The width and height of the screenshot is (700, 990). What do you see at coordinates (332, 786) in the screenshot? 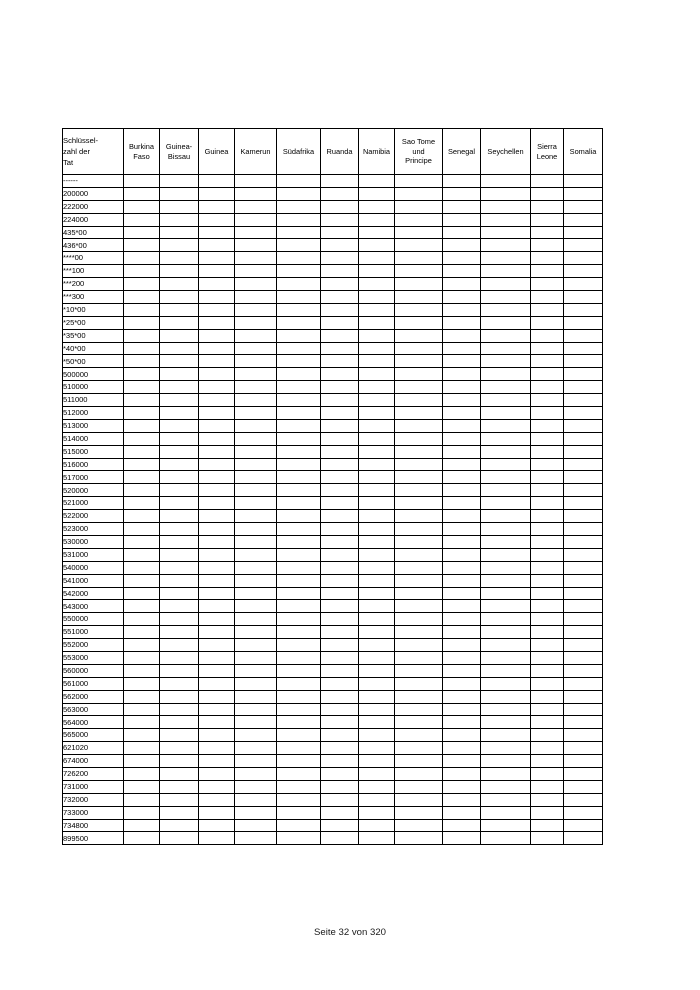
I see `table-row: 731000` at bounding box center [332, 786].